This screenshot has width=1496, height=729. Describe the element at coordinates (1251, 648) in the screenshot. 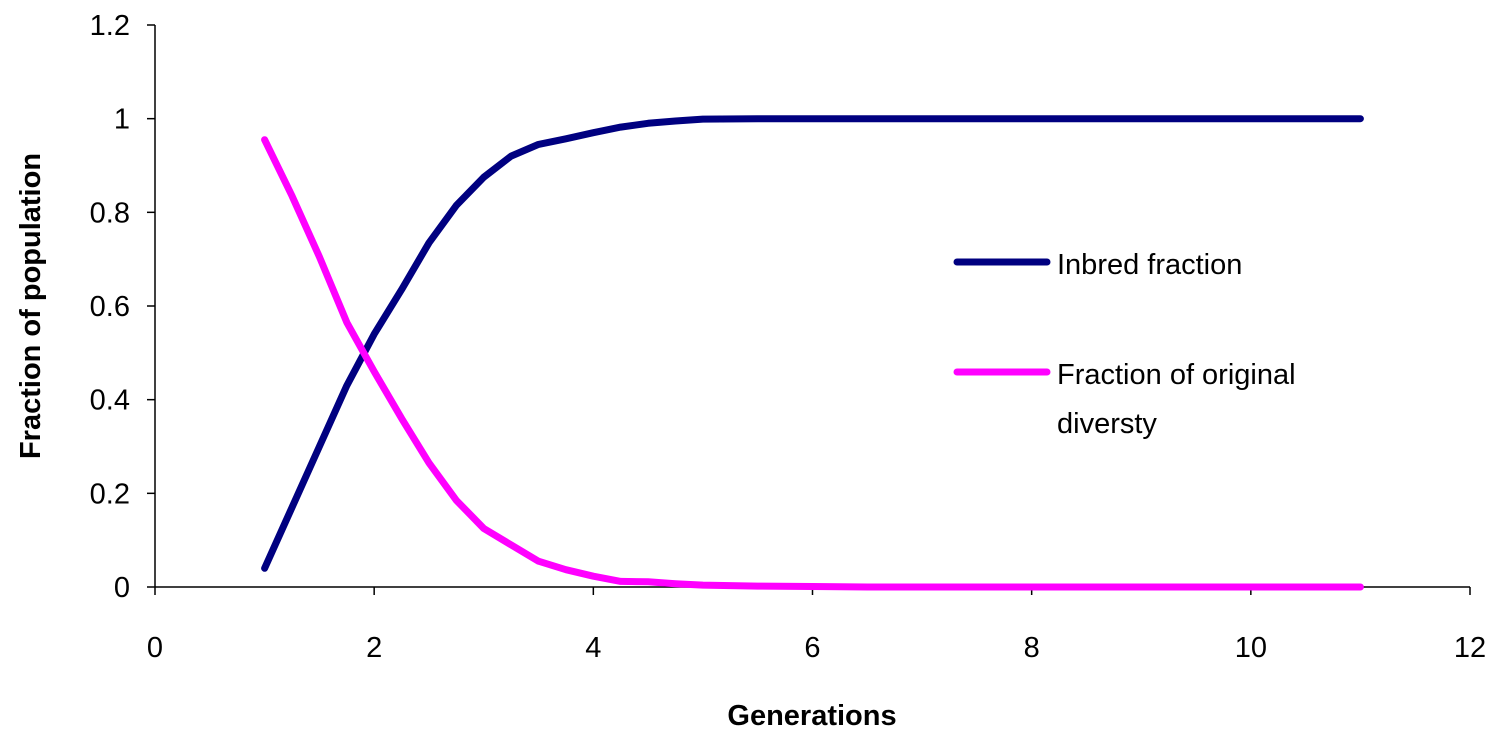

I see `x-tick-label: 10` at that location.